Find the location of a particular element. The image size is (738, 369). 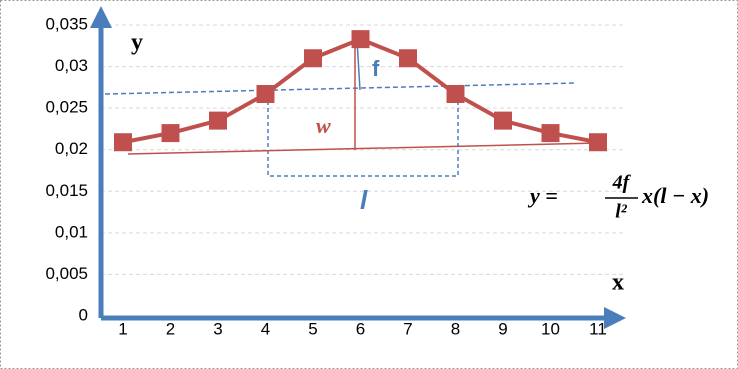

y-tick-label: 0 is located at coordinates (83, 314).